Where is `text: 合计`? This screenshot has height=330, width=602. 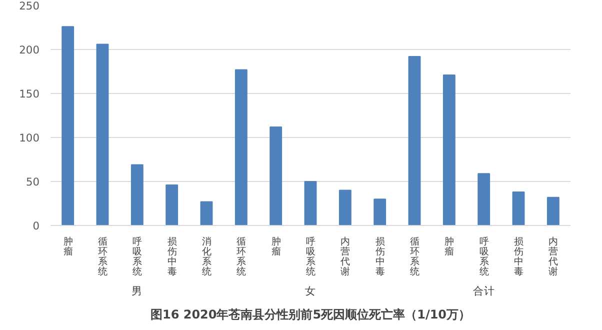
text: 合计 is located at coordinates (483, 291).